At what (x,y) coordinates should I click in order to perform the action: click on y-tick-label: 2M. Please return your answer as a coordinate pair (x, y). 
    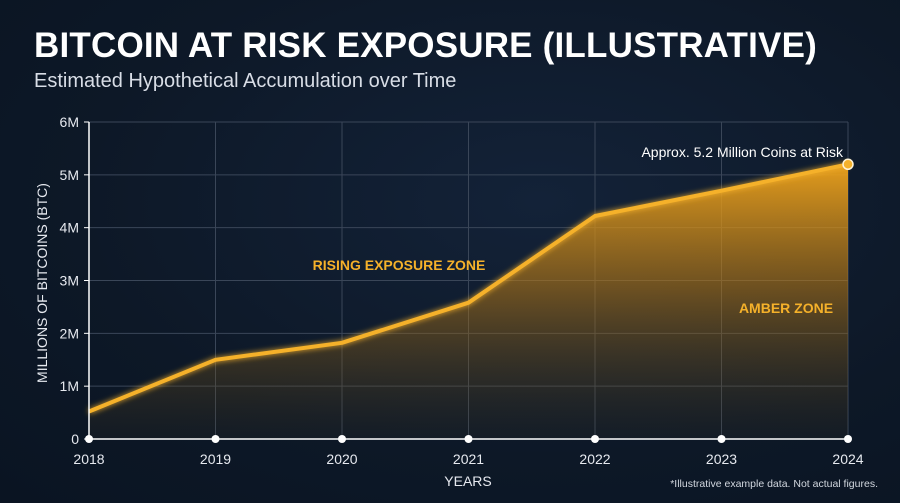
    Looking at the image, I should click on (69, 333).